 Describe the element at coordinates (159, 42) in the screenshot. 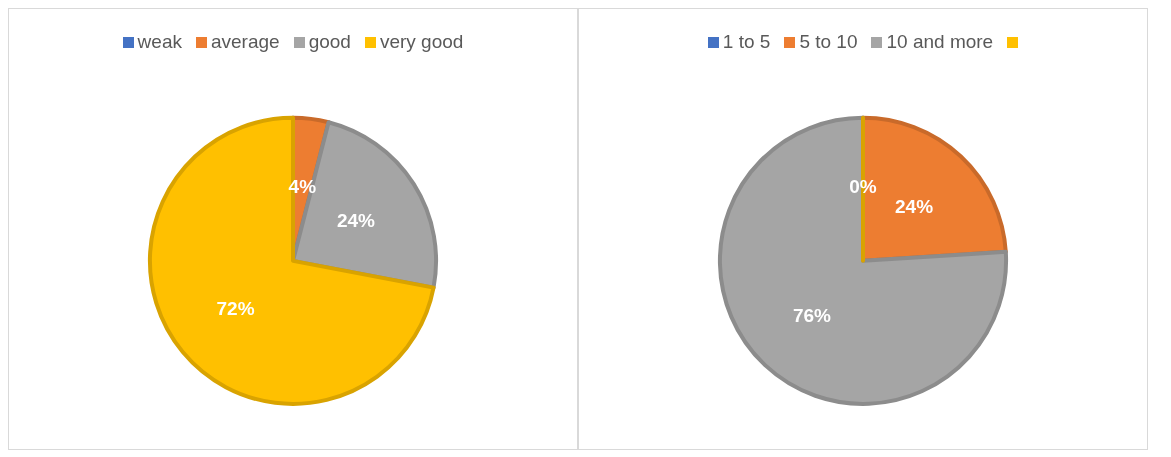

I see `legend-label: weak` at that location.